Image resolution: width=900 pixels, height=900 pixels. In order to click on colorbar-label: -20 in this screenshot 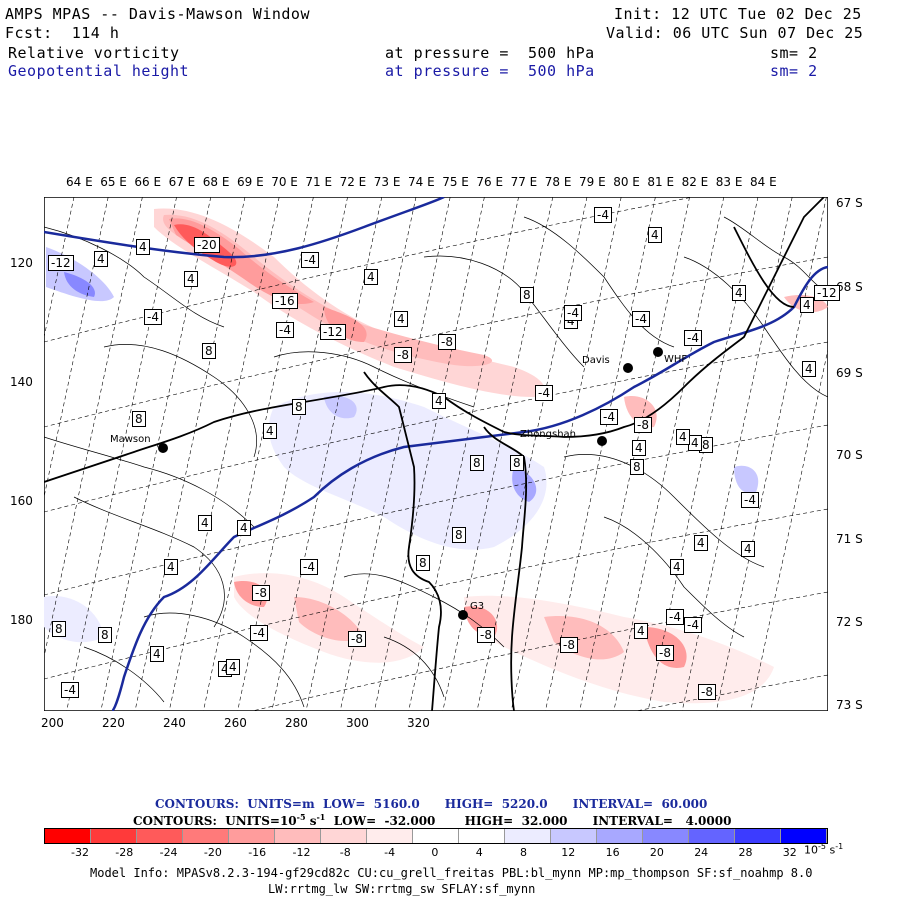, I will do `click(212, 852)`.